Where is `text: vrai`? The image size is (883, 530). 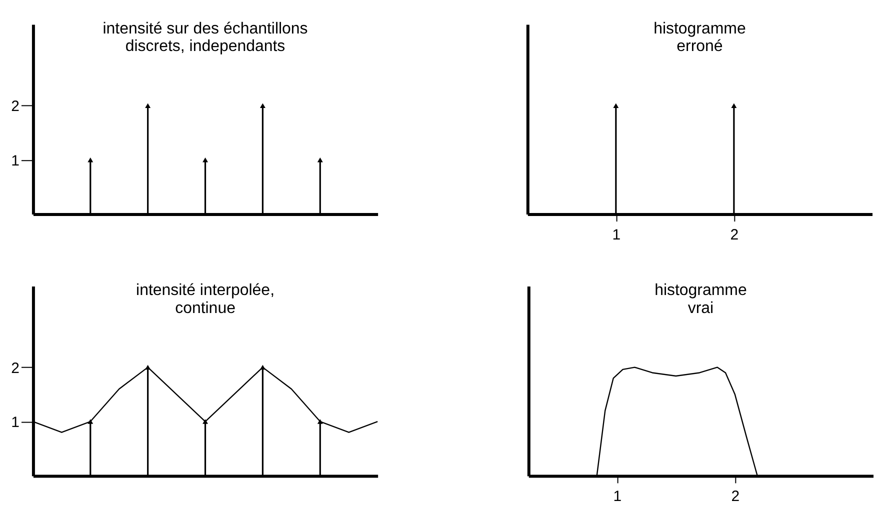
text: vrai is located at coordinates (701, 308).